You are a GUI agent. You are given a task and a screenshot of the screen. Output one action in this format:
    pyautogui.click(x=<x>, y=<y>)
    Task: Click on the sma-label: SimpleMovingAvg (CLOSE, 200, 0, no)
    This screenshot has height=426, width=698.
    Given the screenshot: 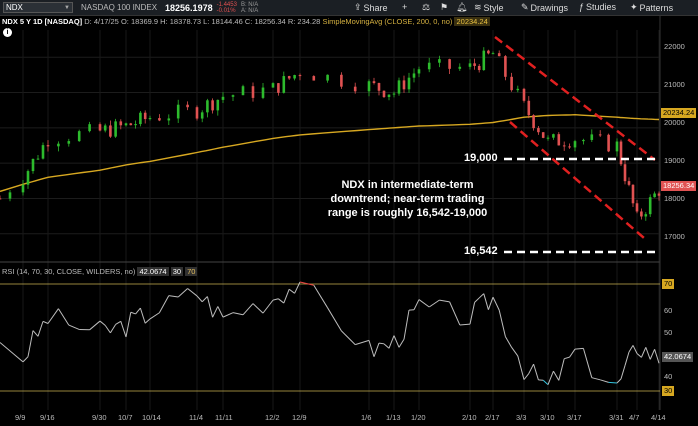 What is the action you would take?
    pyautogui.click(x=387, y=21)
    